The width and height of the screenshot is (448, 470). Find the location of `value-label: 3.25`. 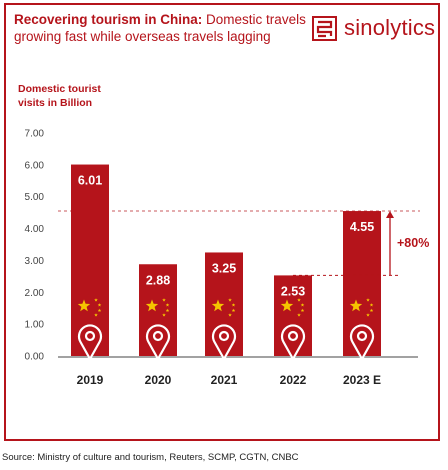

value-label: 3.25 is located at coordinates (224, 268).